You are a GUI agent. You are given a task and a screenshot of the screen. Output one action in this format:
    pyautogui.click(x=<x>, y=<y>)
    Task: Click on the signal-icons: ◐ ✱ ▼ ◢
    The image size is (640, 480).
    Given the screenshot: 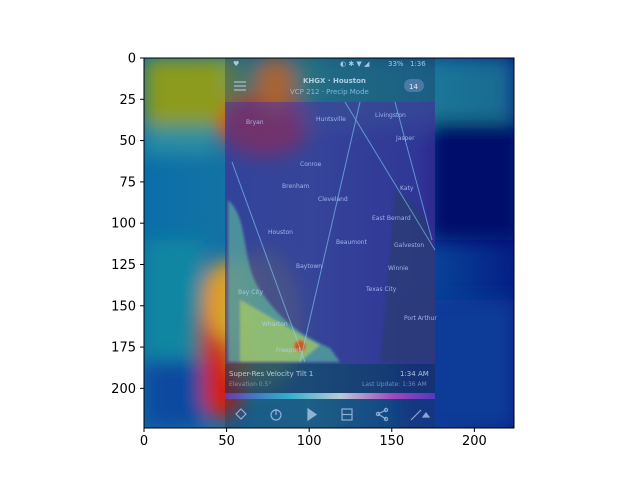 What is the action you would take?
    pyautogui.click(x=355, y=64)
    